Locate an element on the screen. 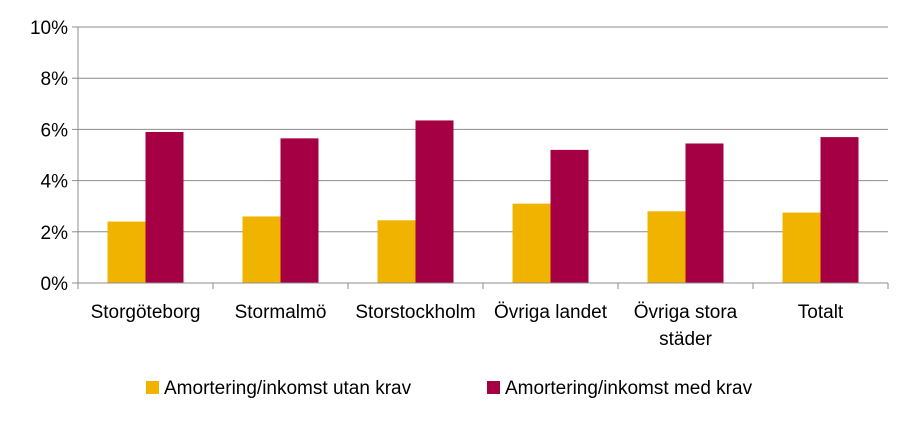  y-tick-label: 8% is located at coordinates (55, 79).